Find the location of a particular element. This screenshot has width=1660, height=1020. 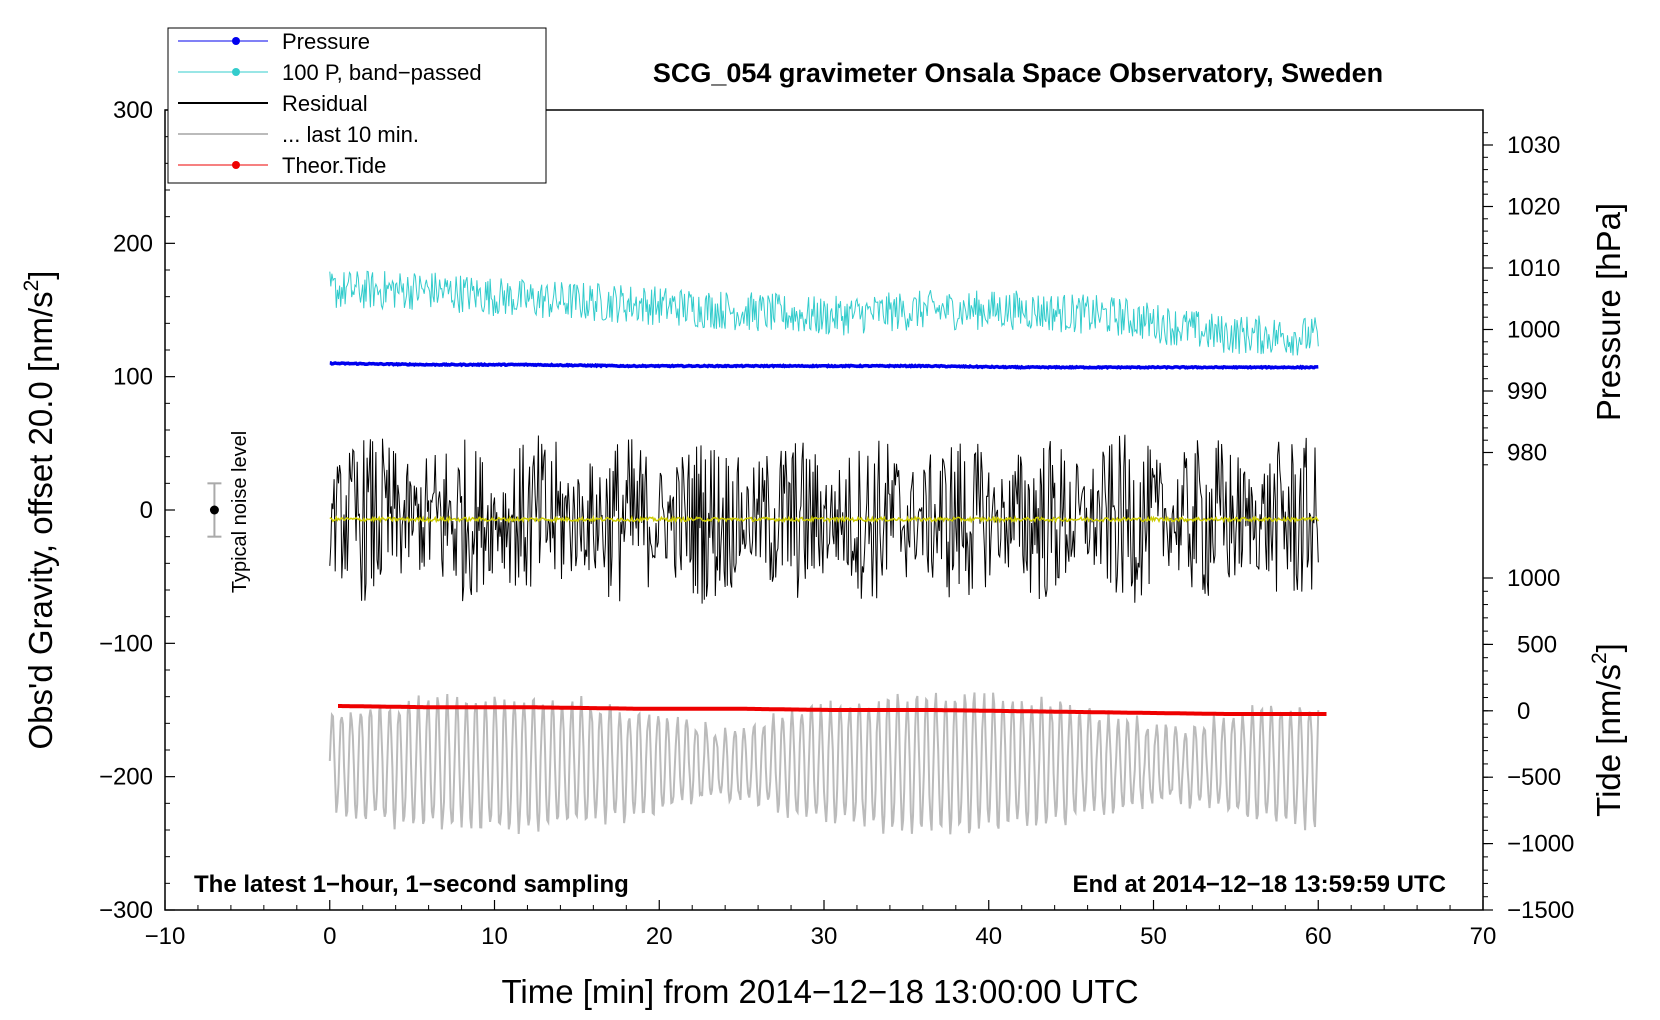

legend-label: Residual is located at coordinates (325, 103).